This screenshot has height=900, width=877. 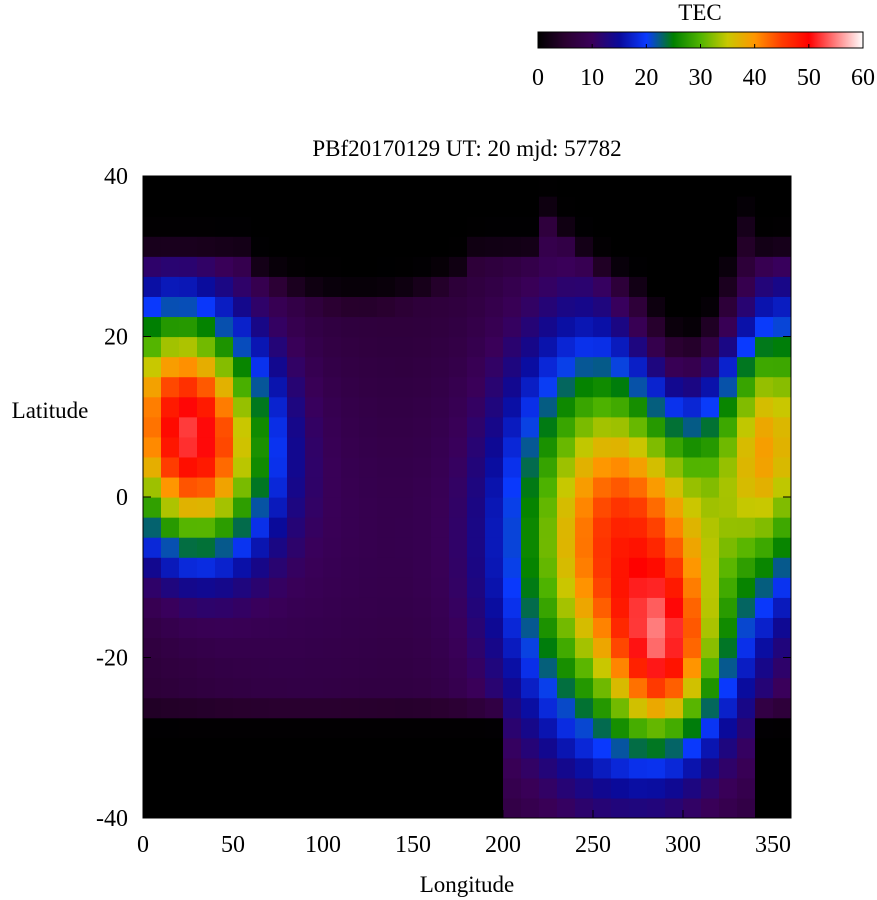 What do you see at coordinates (112, 659) in the screenshot?
I see `y-tick-label: -20` at bounding box center [112, 659].